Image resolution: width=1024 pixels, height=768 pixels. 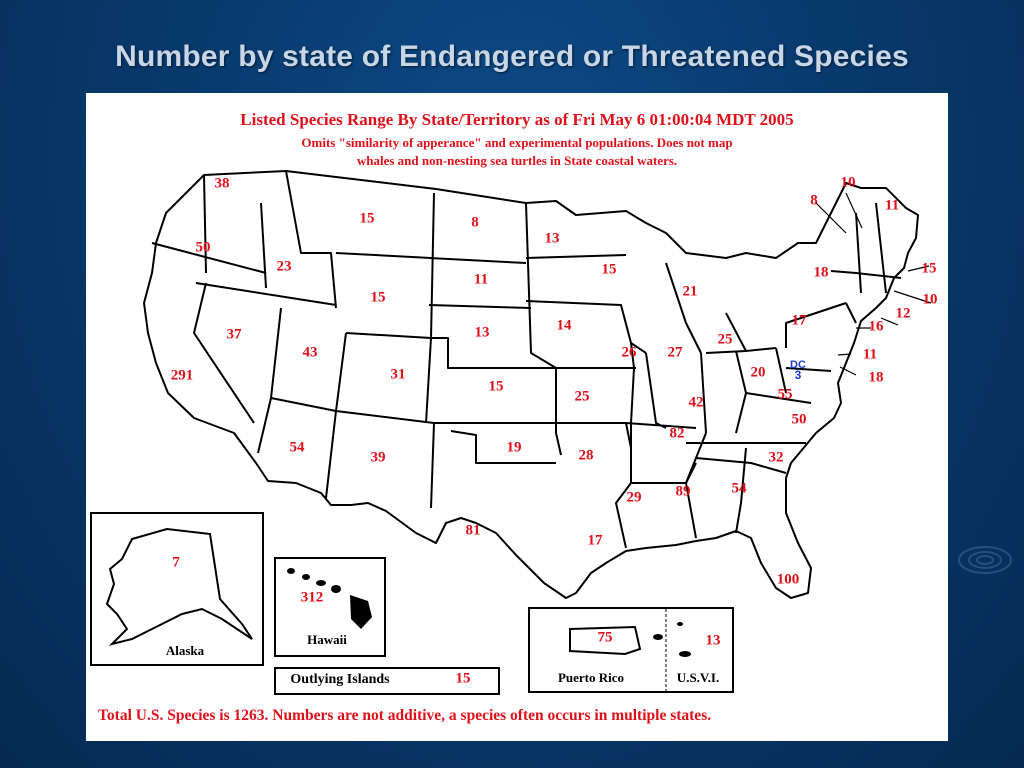 What do you see at coordinates (185, 650) in the screenshot?
I see `alaska-label: Alaska` at bounding box center [185, 650].